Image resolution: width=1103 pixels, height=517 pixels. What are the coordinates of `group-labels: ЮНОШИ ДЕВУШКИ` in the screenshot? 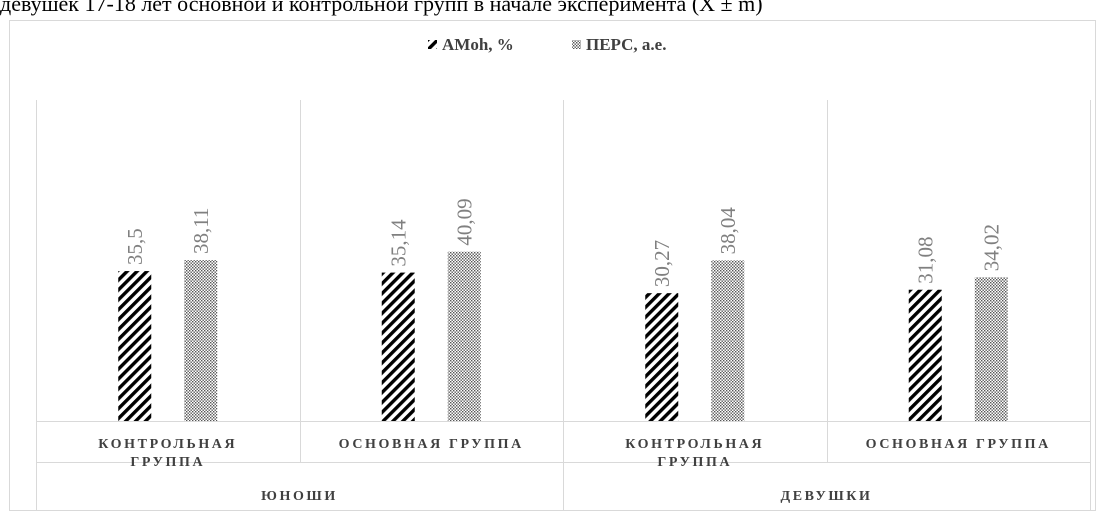 It's located at (566, 496).